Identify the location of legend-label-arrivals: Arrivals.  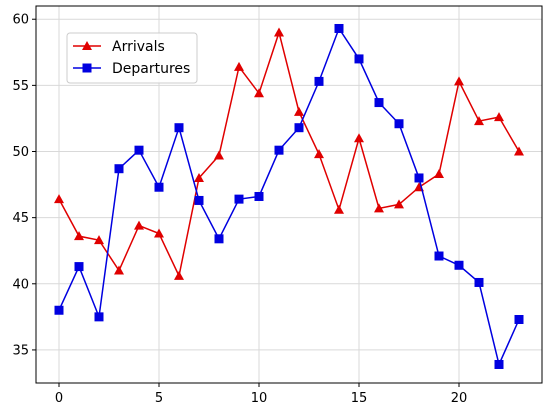
(138, 47).